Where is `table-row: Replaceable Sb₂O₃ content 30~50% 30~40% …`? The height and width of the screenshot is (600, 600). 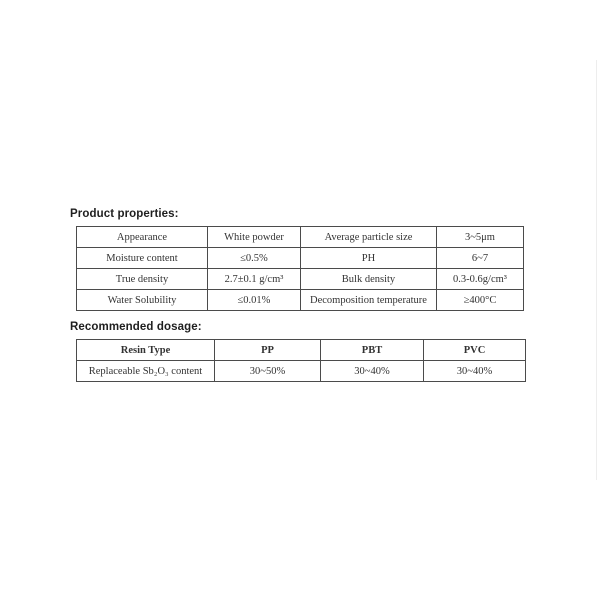 table-row: Replaceable Sb₂O₃ content 30~50% 30~40% … is located at coordinates (301, 371).